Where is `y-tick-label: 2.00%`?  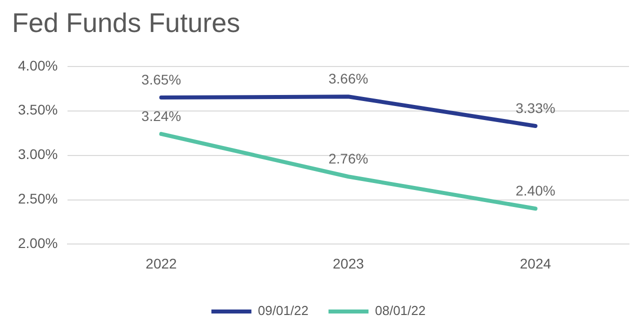
y-tick-label: 2.00% is located at coordinates (38, 243).